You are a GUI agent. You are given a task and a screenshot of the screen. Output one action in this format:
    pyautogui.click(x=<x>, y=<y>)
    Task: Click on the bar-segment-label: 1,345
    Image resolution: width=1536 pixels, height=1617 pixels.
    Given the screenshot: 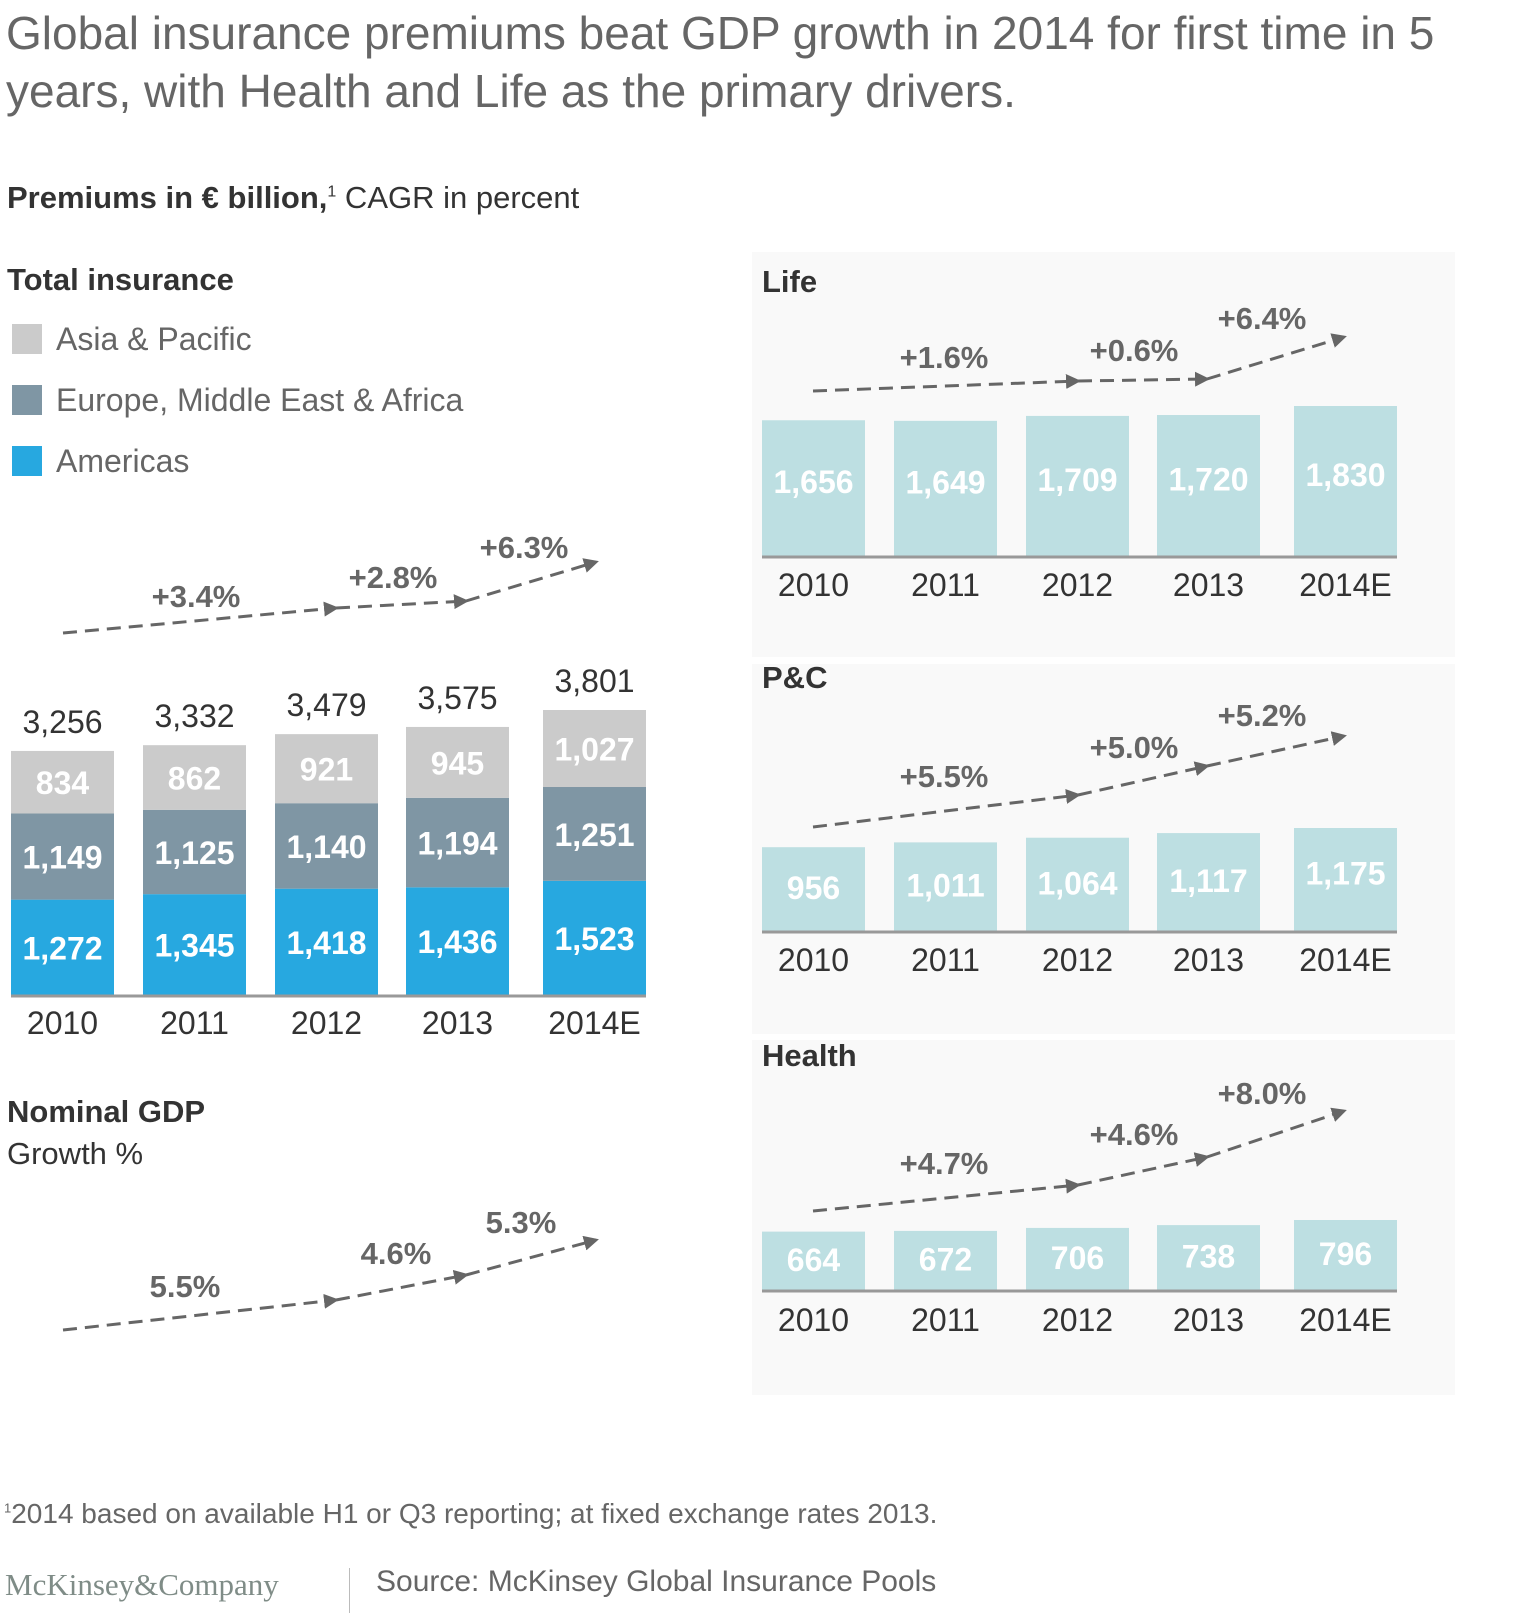 What is the action you would take?
    pyautogui.click(x=194, y=946)
    